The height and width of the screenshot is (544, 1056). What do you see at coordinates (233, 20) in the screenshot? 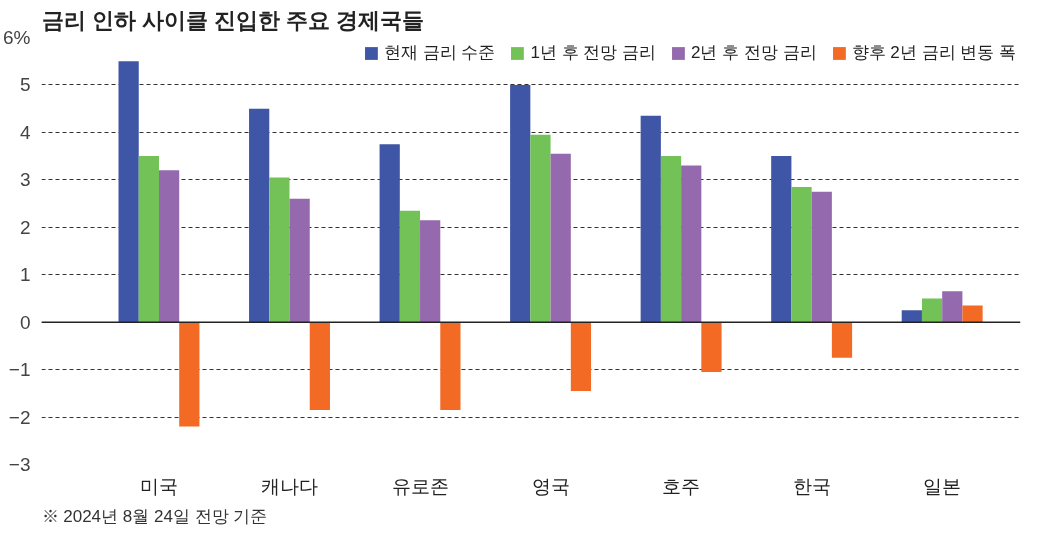
I see `chart-title: 금리 인하 사이클 진입한 주요 경제국들` at bounding box center [233, 20].